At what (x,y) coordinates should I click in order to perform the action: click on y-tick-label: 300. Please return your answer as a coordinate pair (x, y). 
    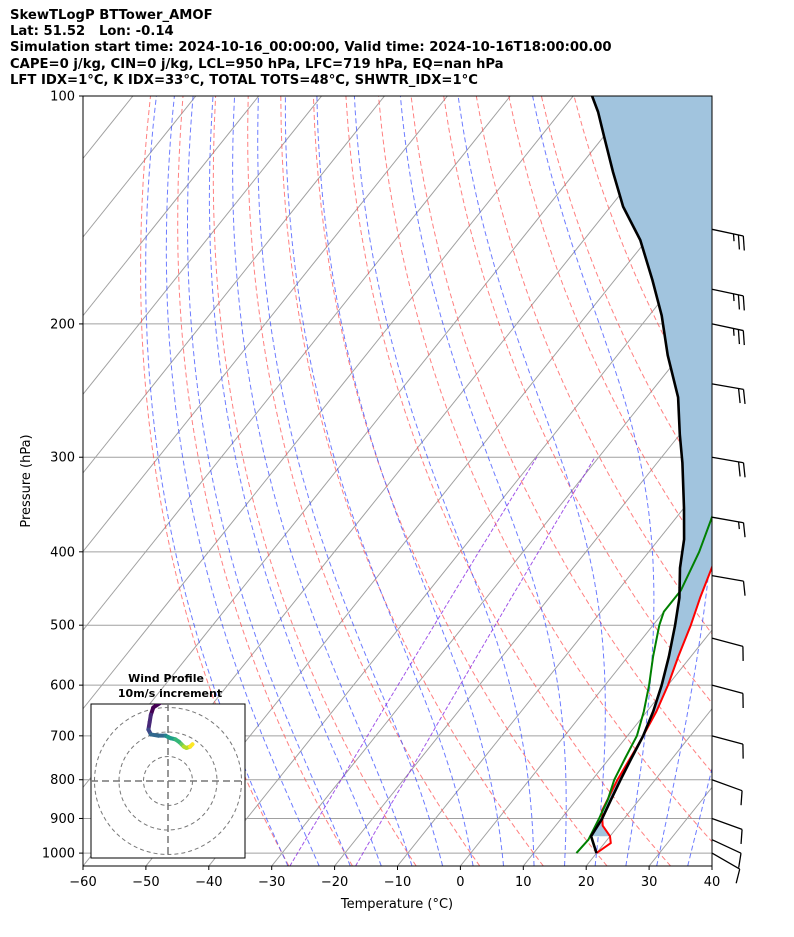
    Looking at the image, I should click on (62, 458).